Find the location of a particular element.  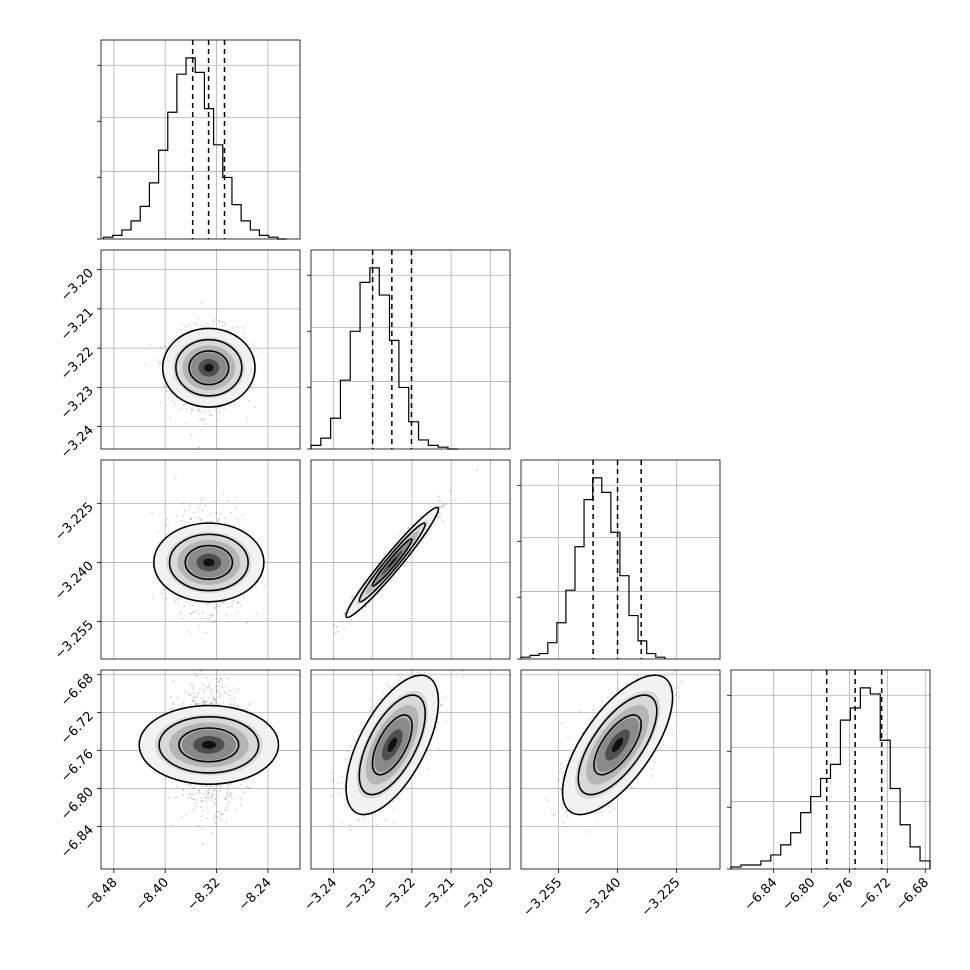

density-level is located at coordinates (209, 367).